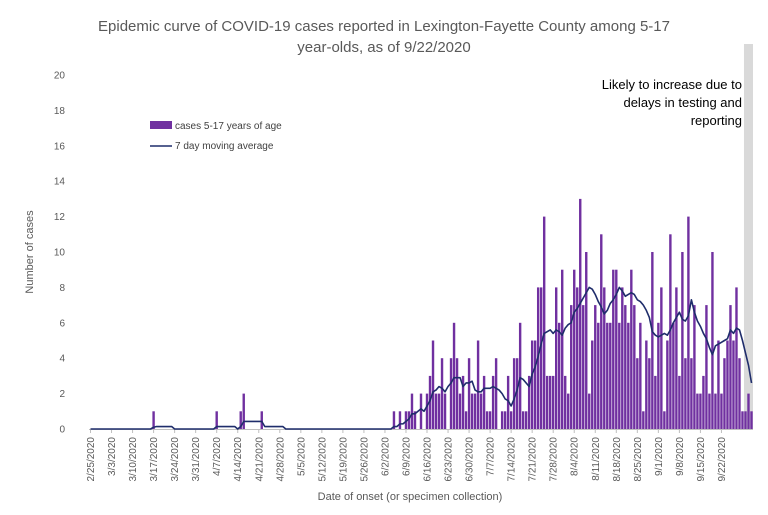 This screenshot has width=768, height=515. I want to click on x-tick-label: 6/9/2020, so click(406, 456).